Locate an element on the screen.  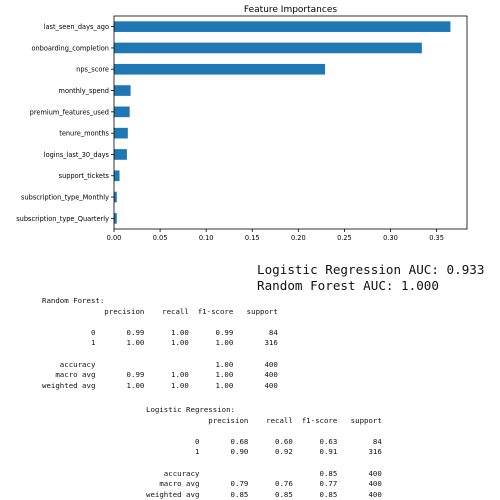
bar-subscription_type_Monthly is located at coordinates (115, 197).